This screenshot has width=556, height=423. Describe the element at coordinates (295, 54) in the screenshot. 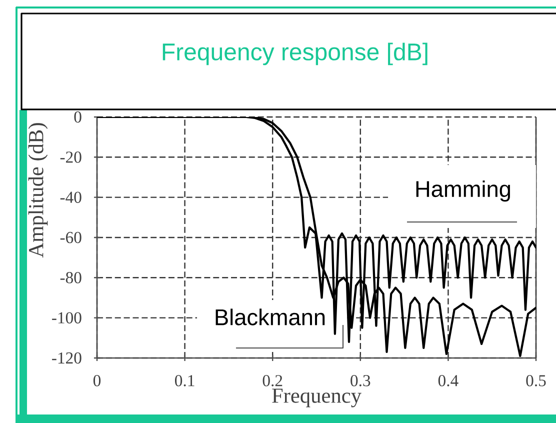

I see `chart-title: Frequency response [dB]` at that location.